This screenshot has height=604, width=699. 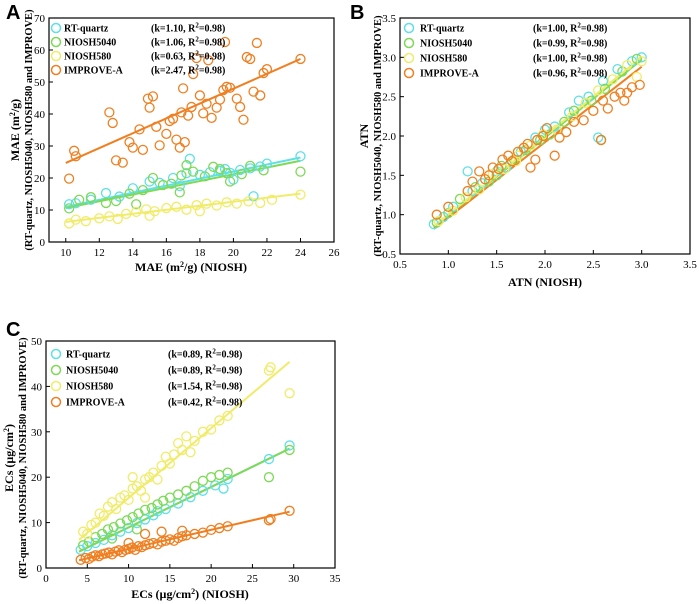 I want to click on panel-b-x-axis-title: ATN (NIOSH), so click(x=545, y=282).